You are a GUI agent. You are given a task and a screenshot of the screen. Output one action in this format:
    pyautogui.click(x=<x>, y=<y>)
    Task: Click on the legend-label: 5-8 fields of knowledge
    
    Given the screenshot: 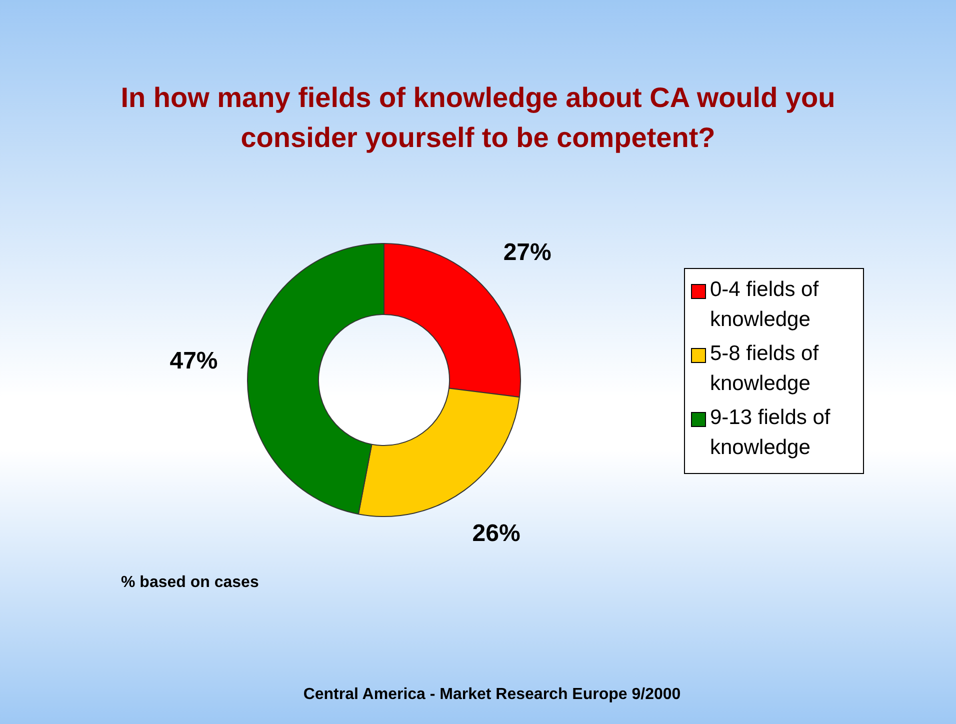 What is the action you would take?
    pyautogui.click(x=765, y=369)
    